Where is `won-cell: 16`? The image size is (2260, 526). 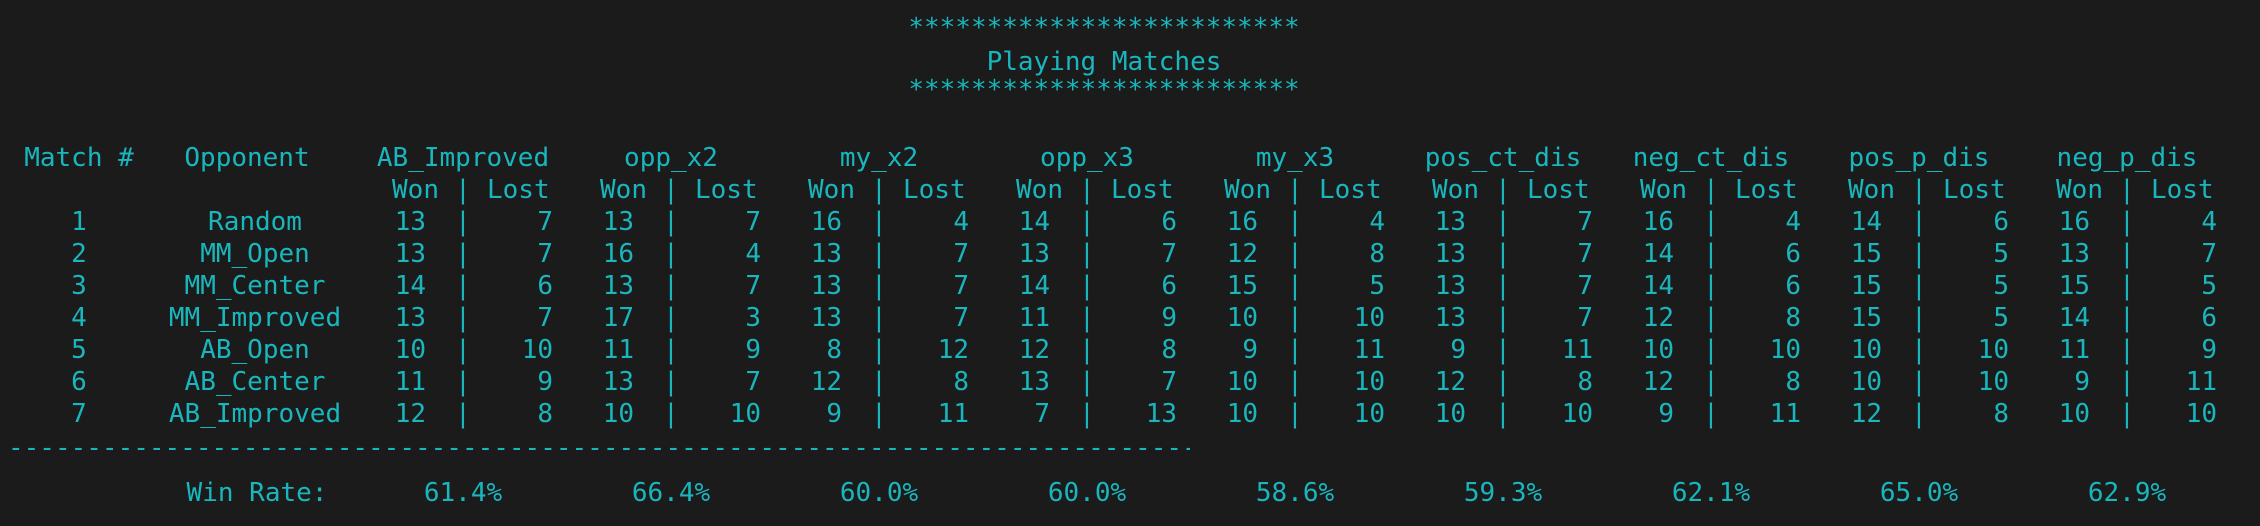
won-cell: 16 is located at coordinates (618, 254).